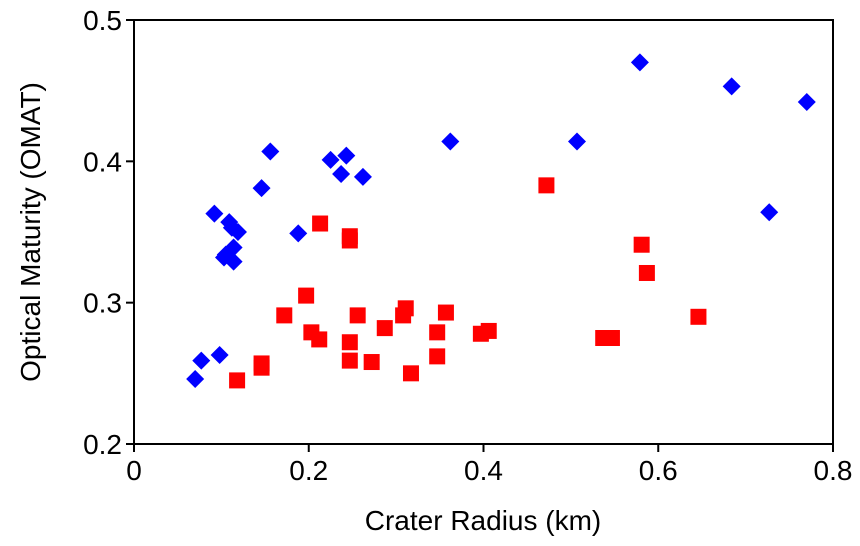 The image size is (860, 546). I want to click on y-tick-label: 0.5, so click(102, 20).